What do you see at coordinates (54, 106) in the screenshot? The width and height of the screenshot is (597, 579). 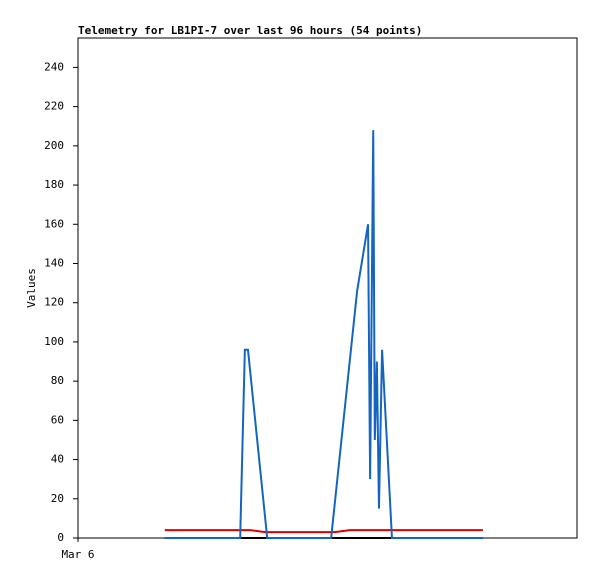 I see `y-tick-label: 220` at bounding box center [54, 106].